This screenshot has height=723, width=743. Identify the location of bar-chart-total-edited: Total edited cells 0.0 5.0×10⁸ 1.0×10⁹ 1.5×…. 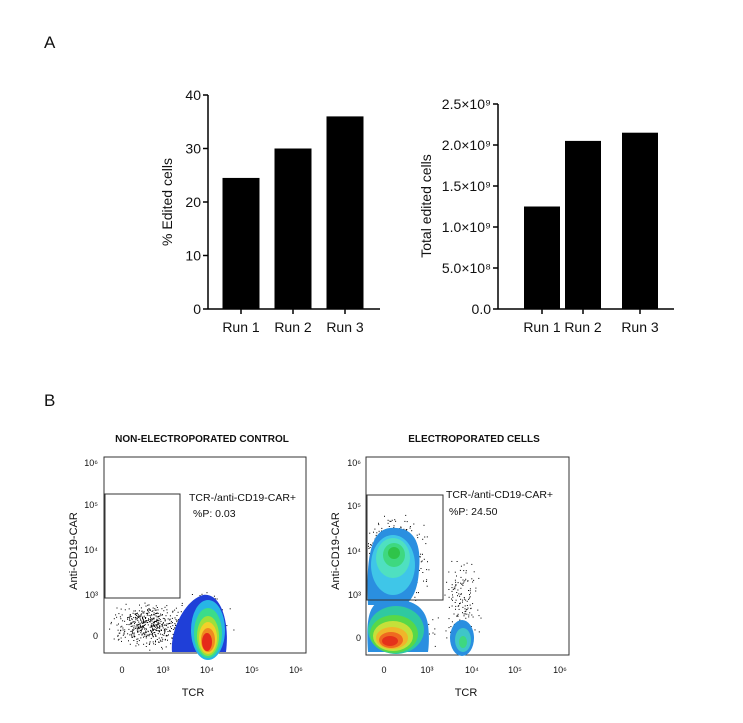
(546, 215).